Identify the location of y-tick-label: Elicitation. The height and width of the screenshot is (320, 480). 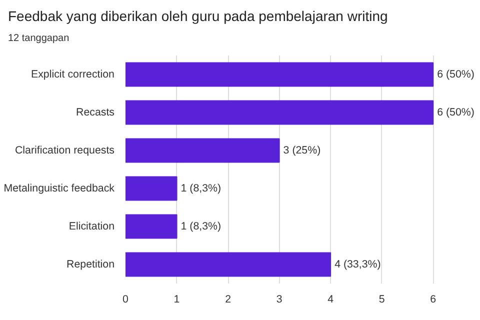
(91, 226).